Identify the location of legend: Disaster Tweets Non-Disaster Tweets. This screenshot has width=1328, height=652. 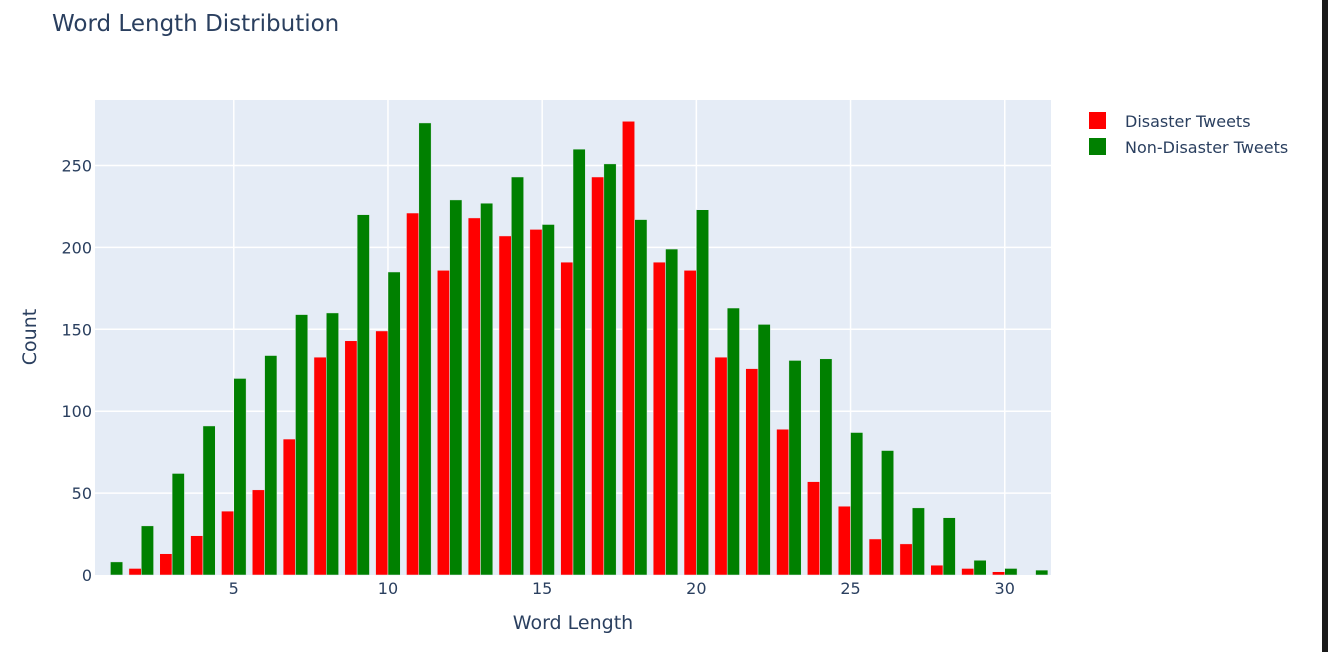
(1188, 134).